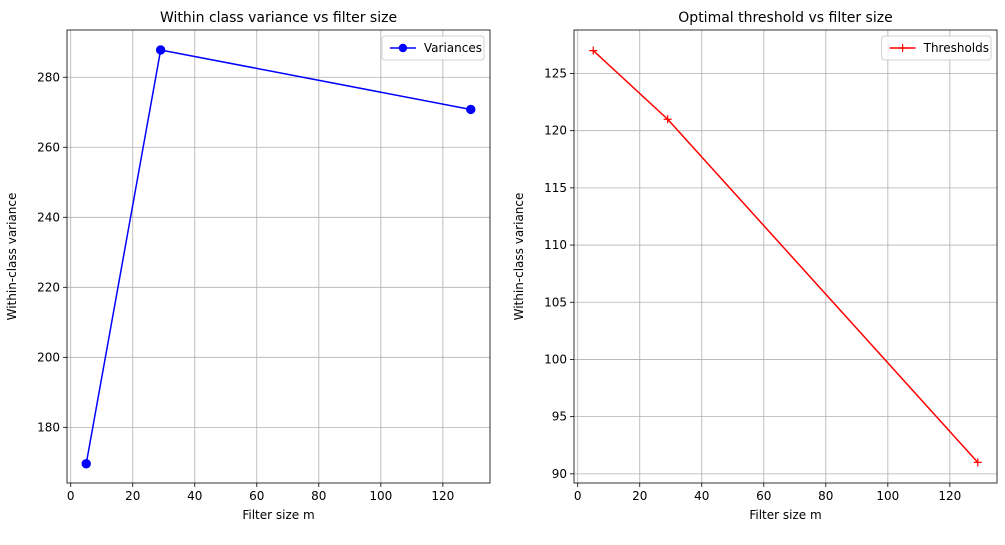 This screenshot has height=545, width=1005. What do you see at coordinates (785, 18) in the screenshot?
I see `chart-title: Optimal threshold vs filter size` at bounding box center [785, 18].